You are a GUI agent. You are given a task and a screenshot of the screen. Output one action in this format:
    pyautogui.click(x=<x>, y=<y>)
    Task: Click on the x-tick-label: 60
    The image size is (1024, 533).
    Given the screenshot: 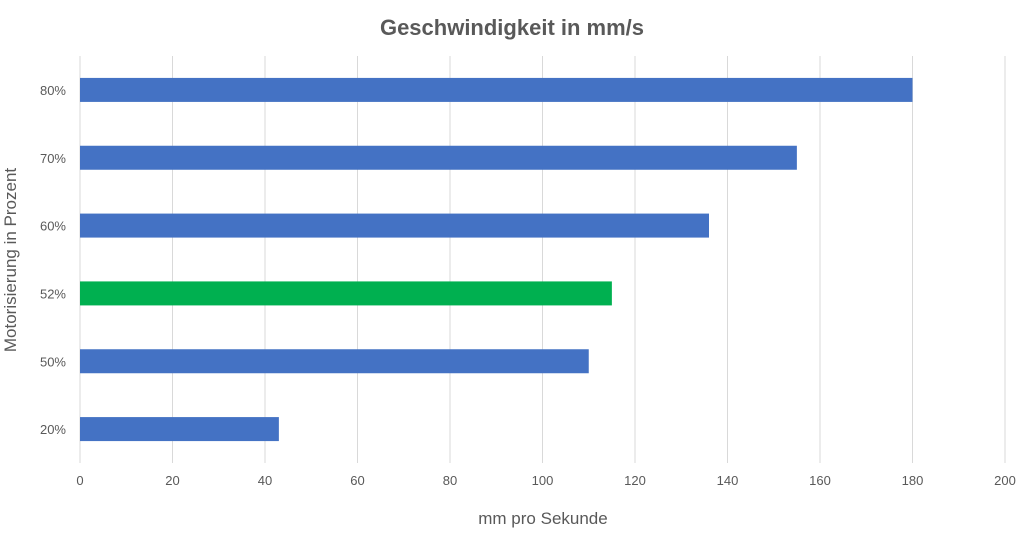 What is the action you would take?
    pyautogui.click(x=357, y=480)
    